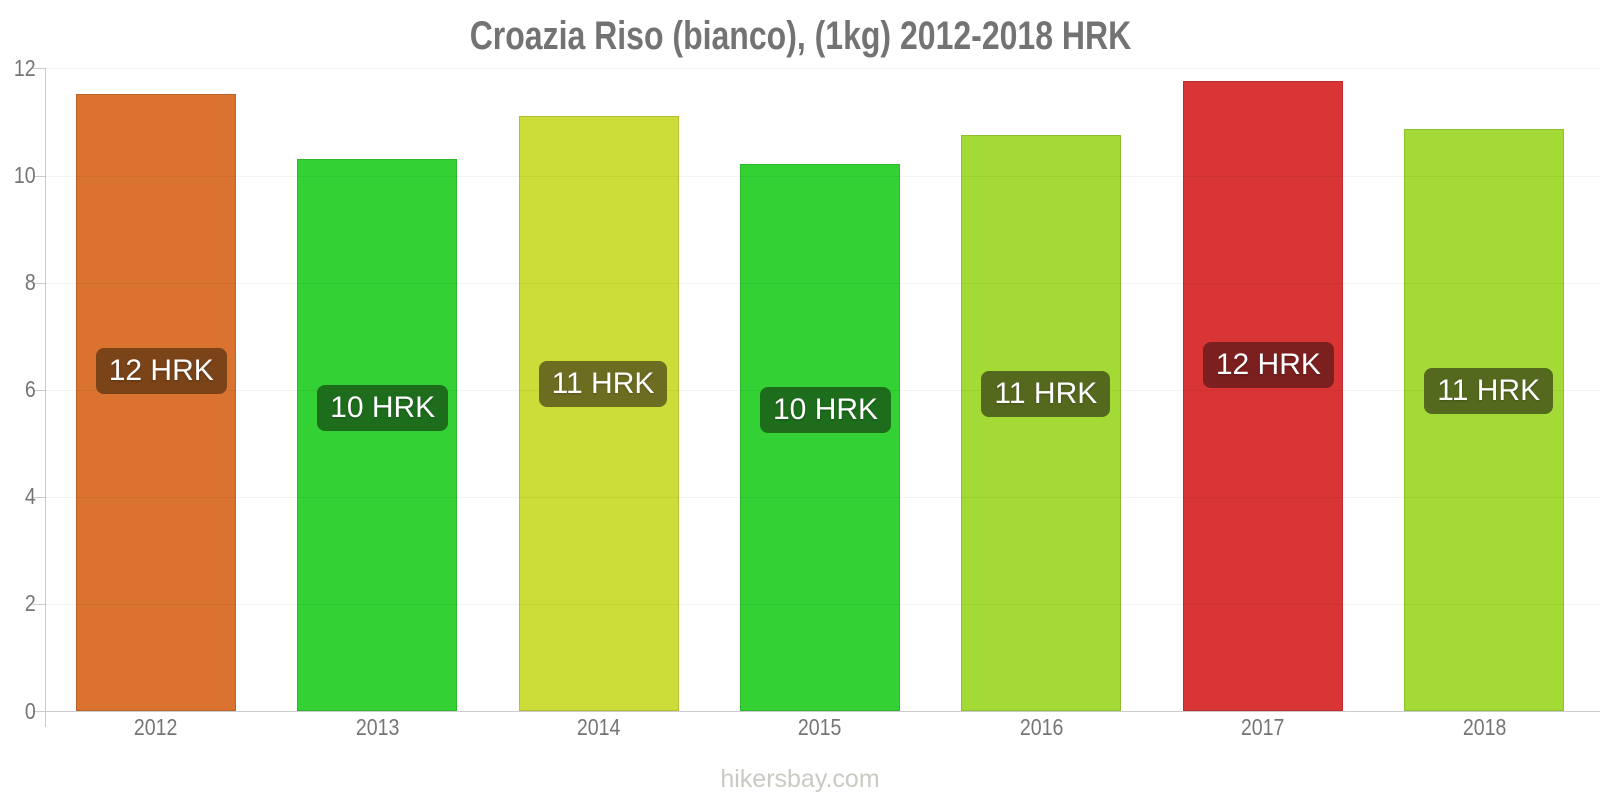 This screenshot has height=800, width=1600. What do you see at coordinates (30, 282) in the screenshot?
I see `y-axis-label-text: 8` at bounding box center [30, 282].